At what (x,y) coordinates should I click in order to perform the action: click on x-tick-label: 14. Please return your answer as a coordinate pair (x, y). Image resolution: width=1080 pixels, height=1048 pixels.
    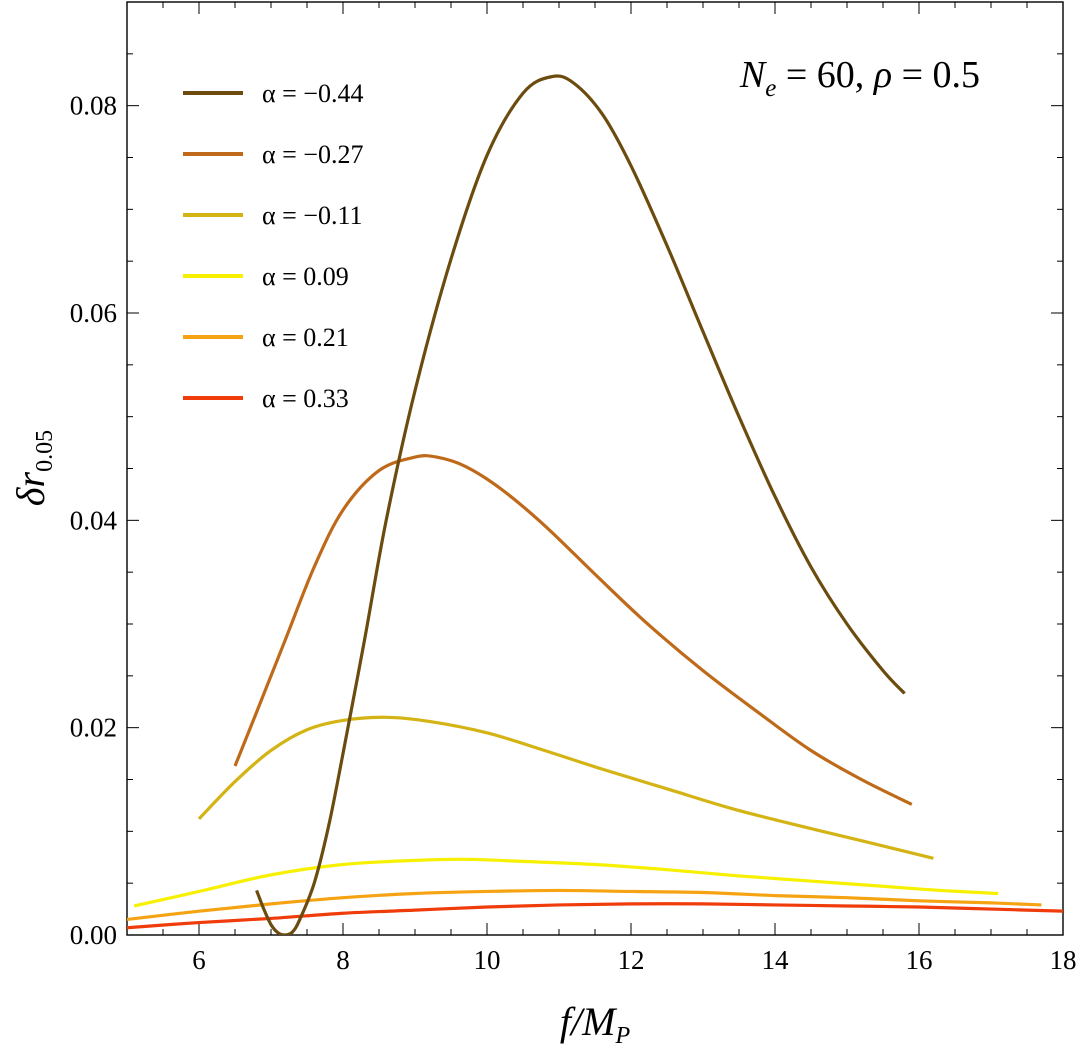
    Looking at the image, I should click on (776, 960).